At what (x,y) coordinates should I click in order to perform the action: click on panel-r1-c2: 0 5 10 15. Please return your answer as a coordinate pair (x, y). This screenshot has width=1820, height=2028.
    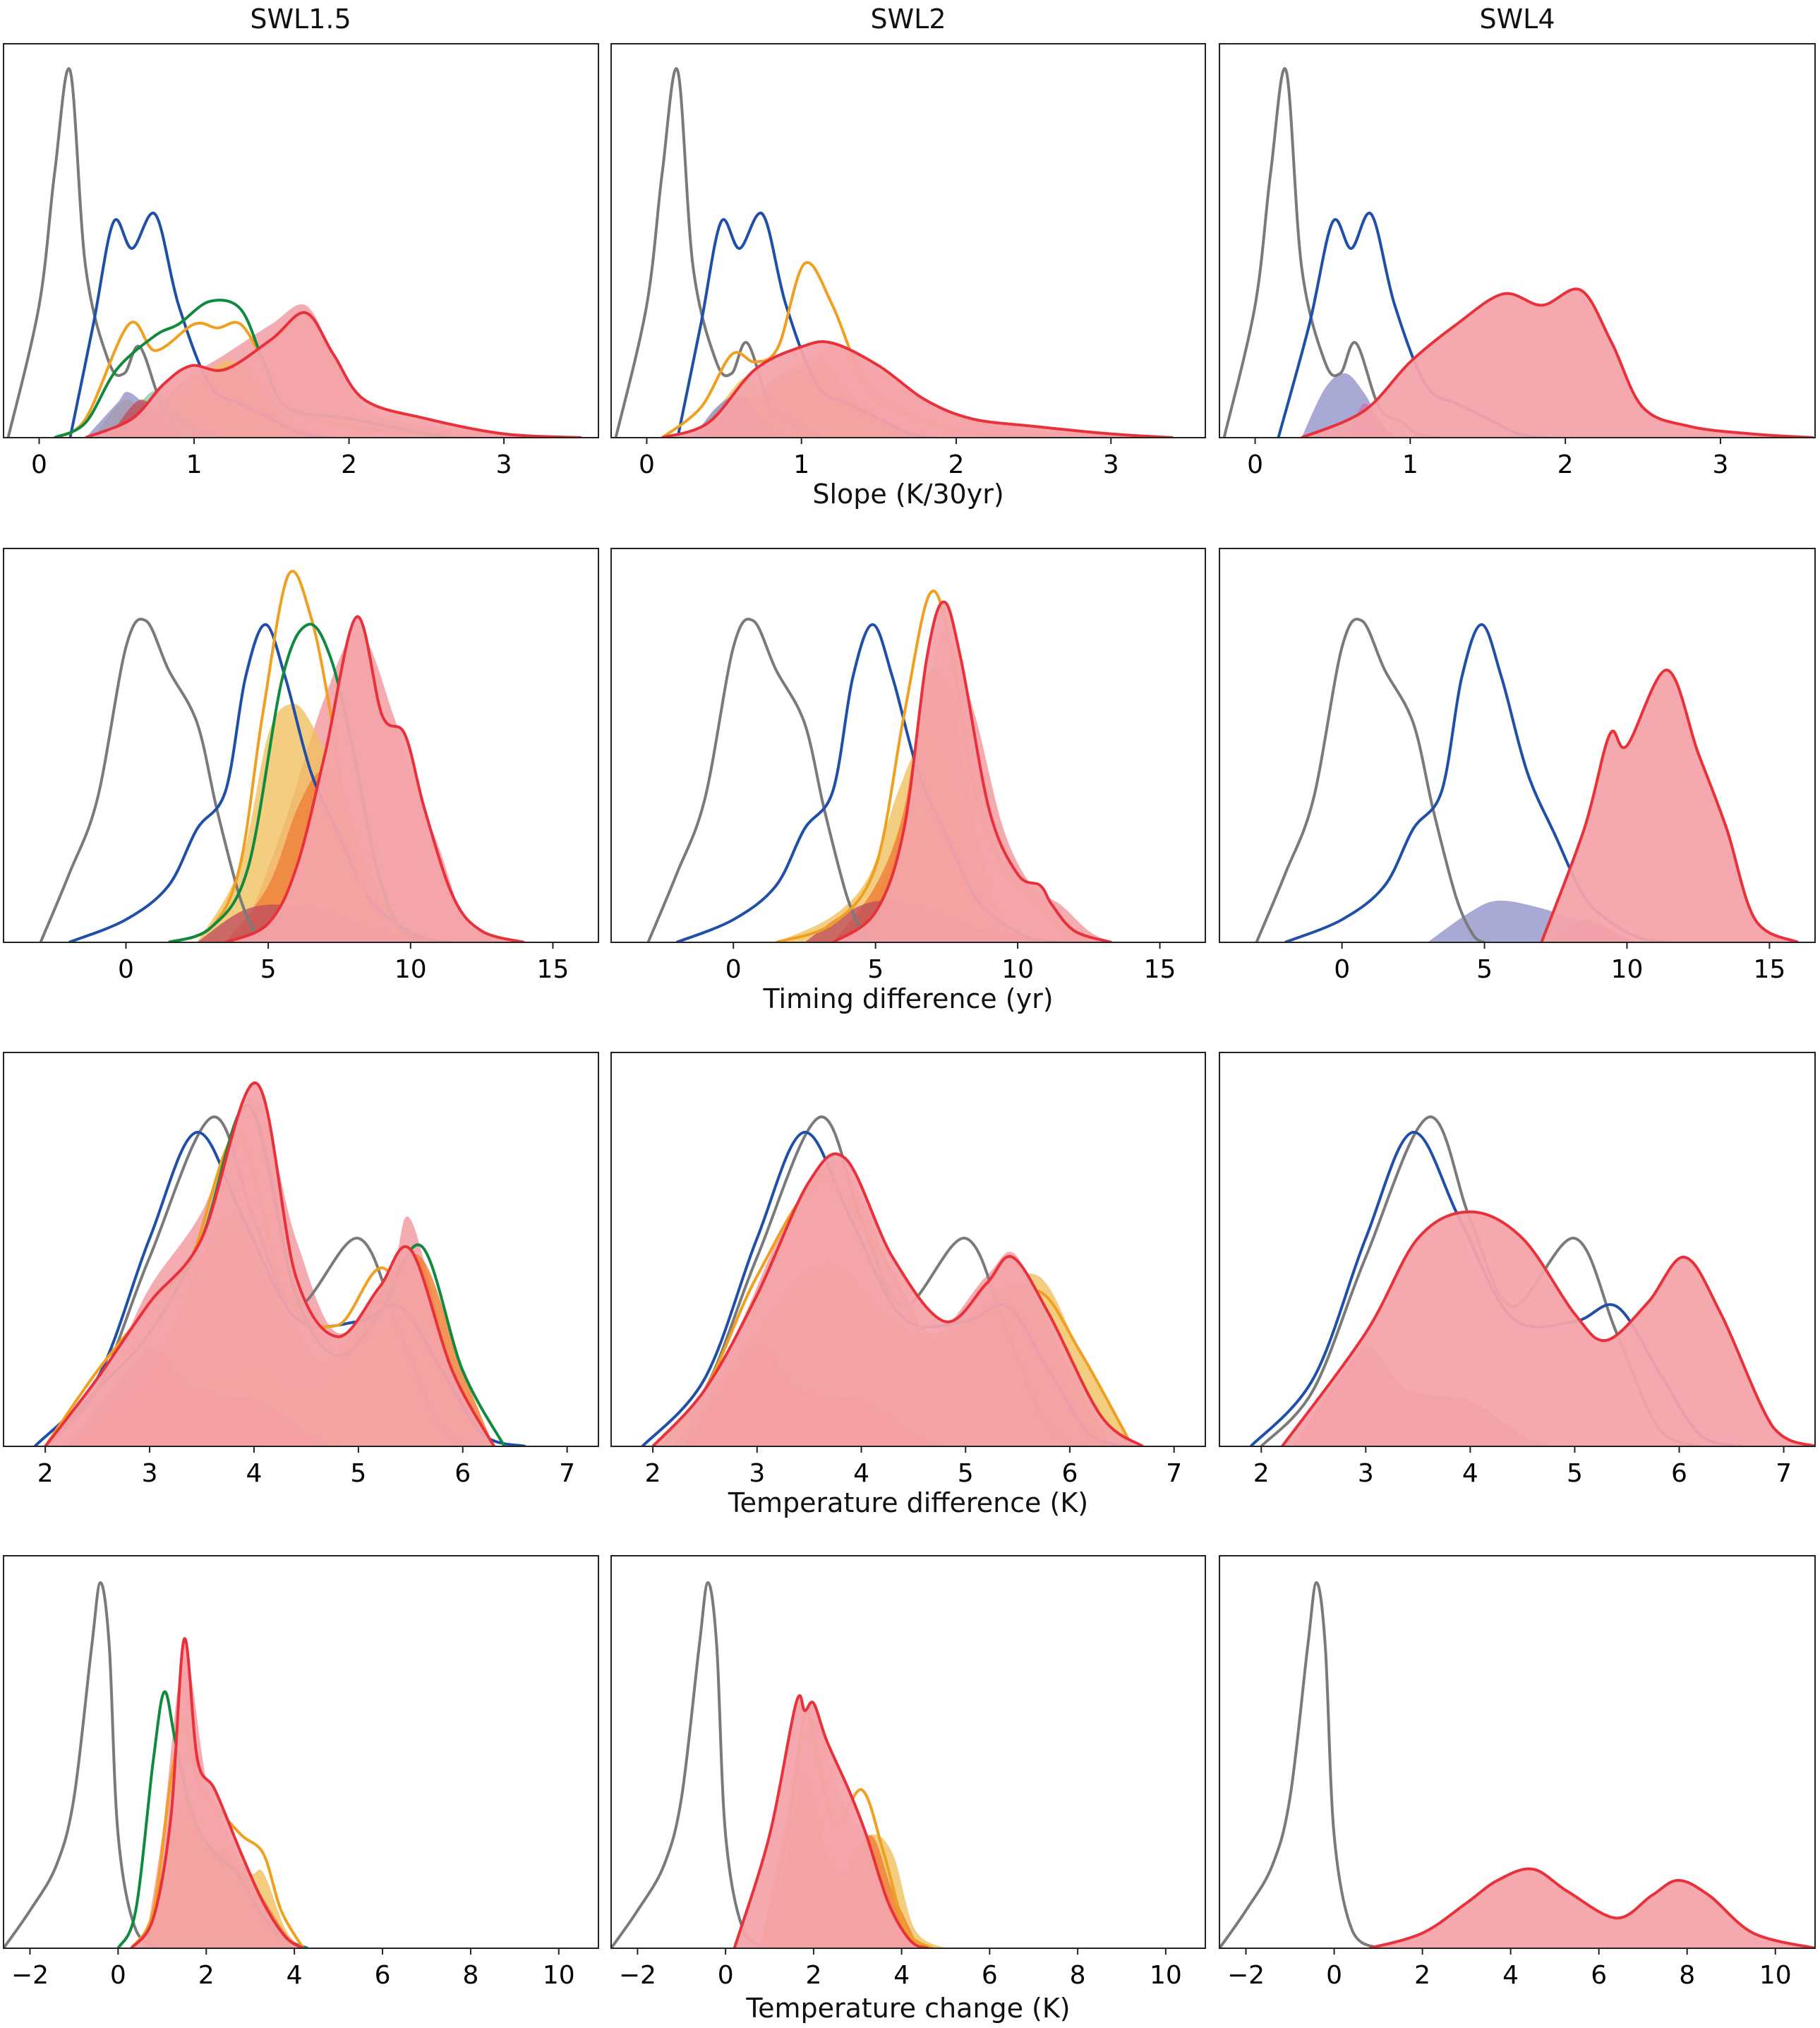
    Looking at the image, I should click on (1517, 766).